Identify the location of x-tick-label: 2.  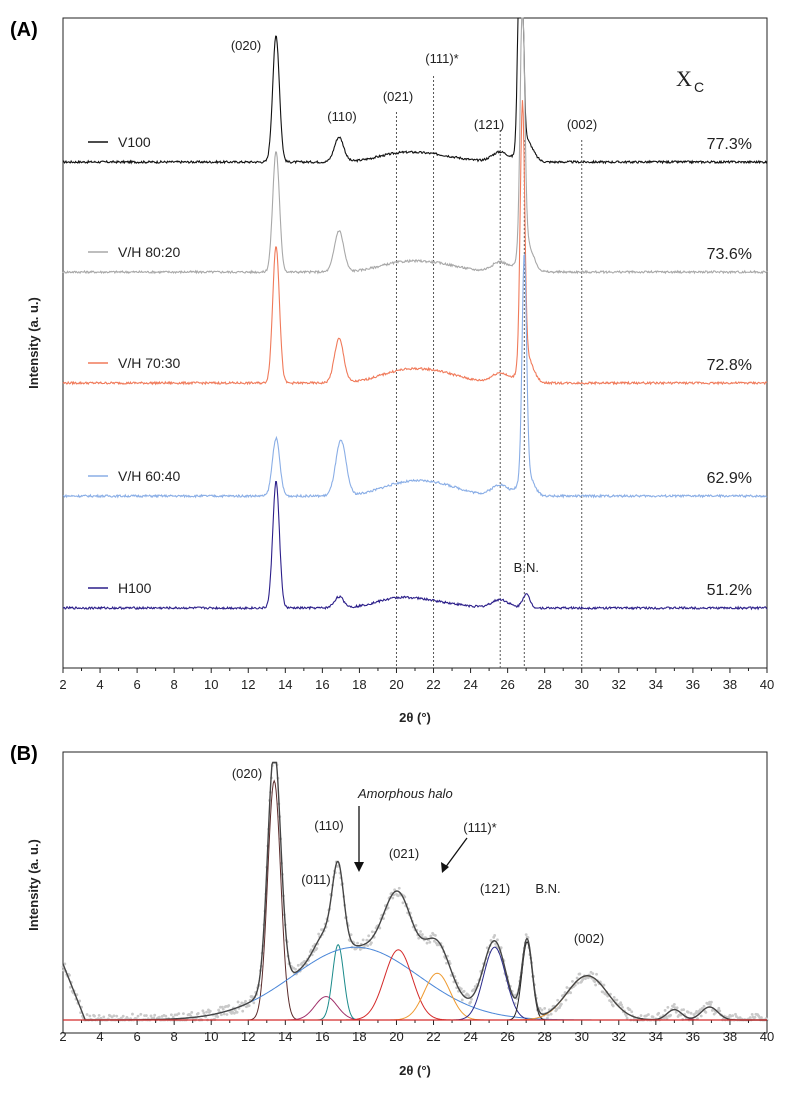
(62, 1036).